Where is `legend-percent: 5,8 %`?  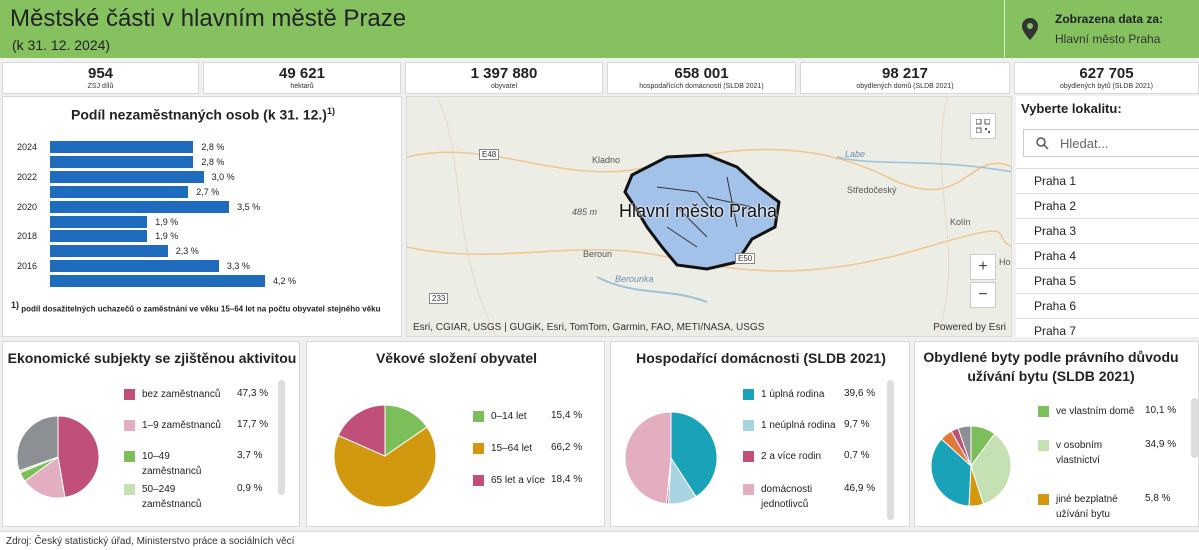 legend-percent: 5,8 % is located at coordinates (1158, 498).